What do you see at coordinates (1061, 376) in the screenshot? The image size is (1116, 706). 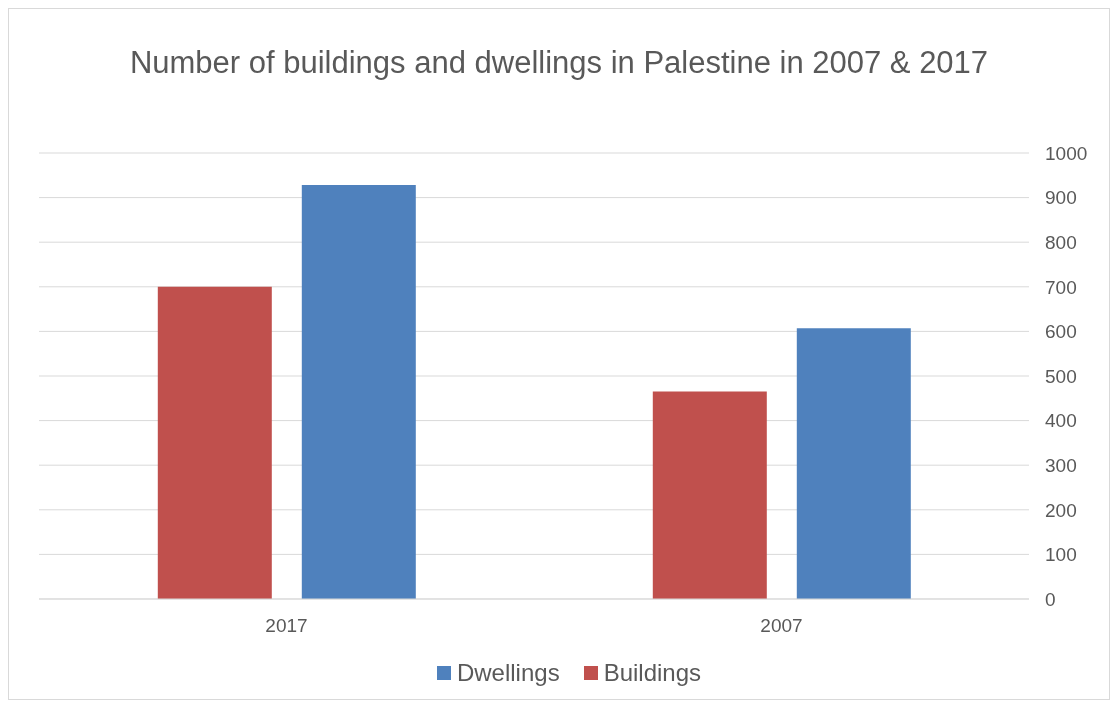 I see `y-tick-label: 500` at bounding box center [1061, 376].